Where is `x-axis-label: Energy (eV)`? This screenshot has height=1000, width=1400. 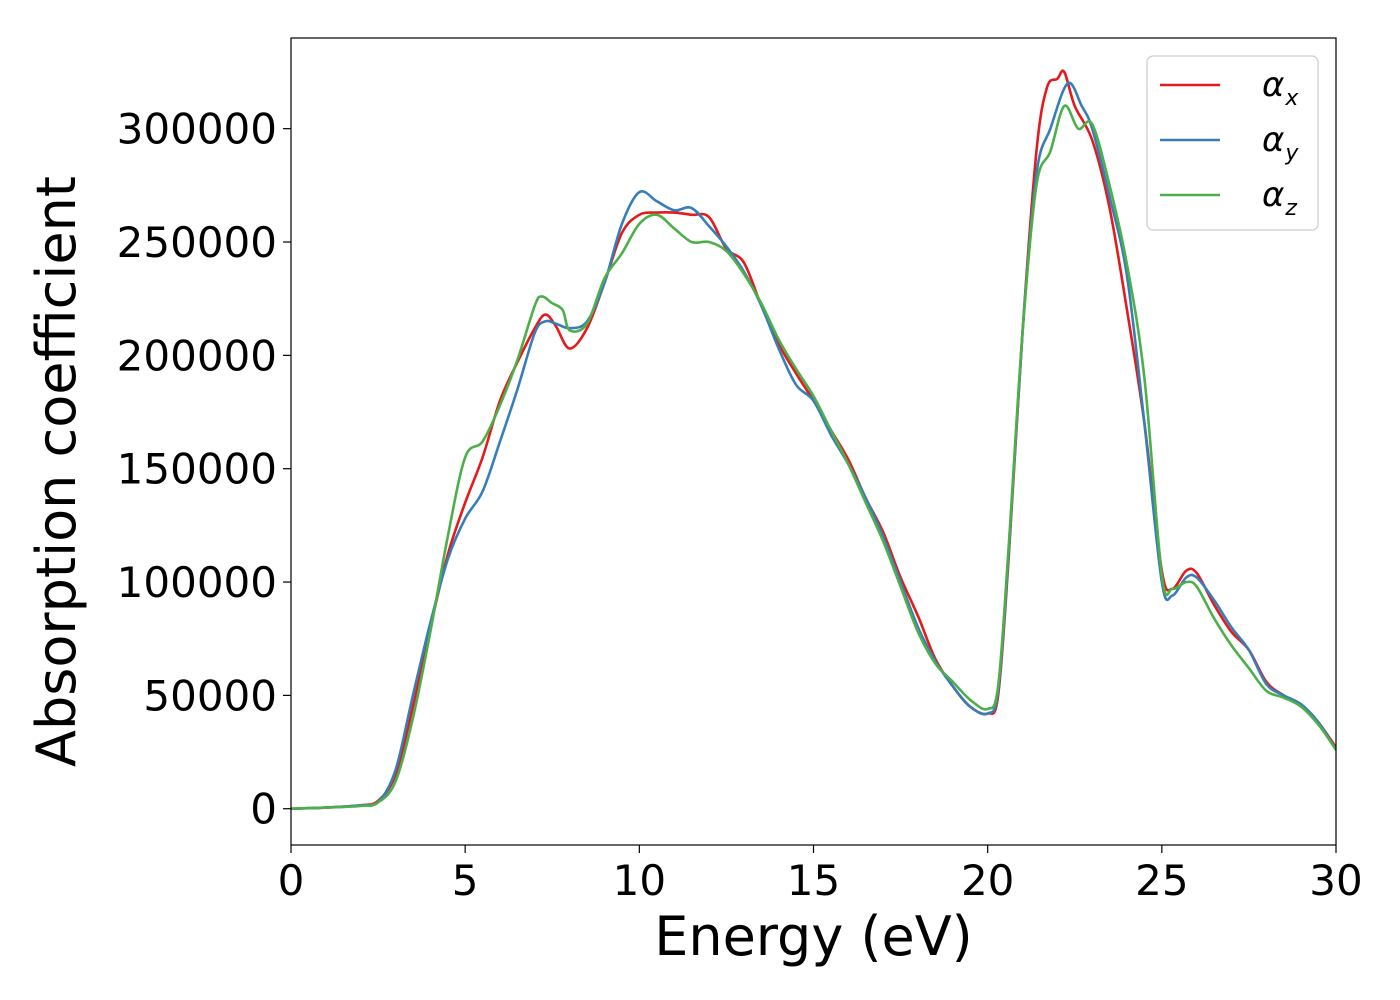
x-axis-label: Energy (eV) is located at coordinates (813, 936).